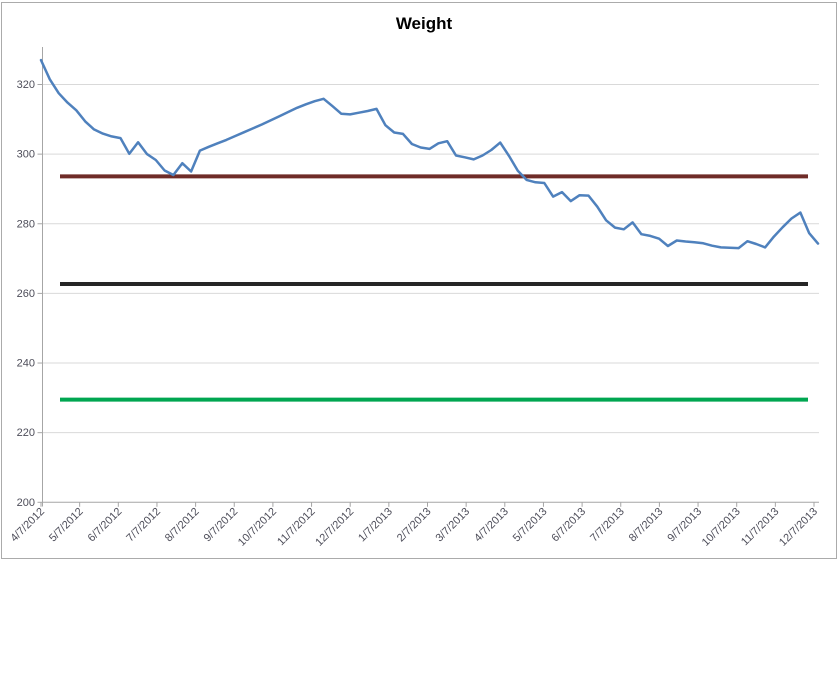 This screenshot has width=839, height=688. Describe the element at coordinates (182, 525) in the screenshot. I see `x-tick-label: 8/7/2012` at that location.